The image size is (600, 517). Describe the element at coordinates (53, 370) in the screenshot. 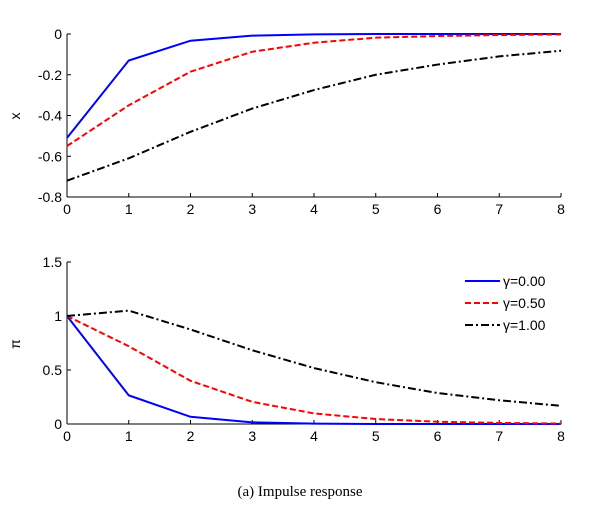

I see `y-tick-label: 0.5` at that location.